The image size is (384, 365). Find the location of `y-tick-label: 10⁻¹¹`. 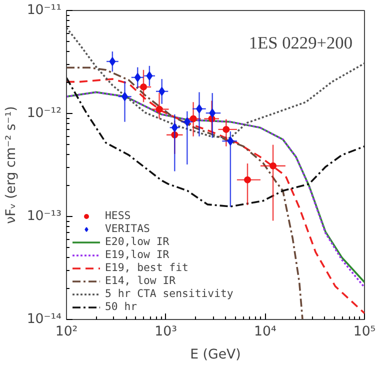

y-tick-label: 10⁻¹¹ is located at coordinates (44, 10).